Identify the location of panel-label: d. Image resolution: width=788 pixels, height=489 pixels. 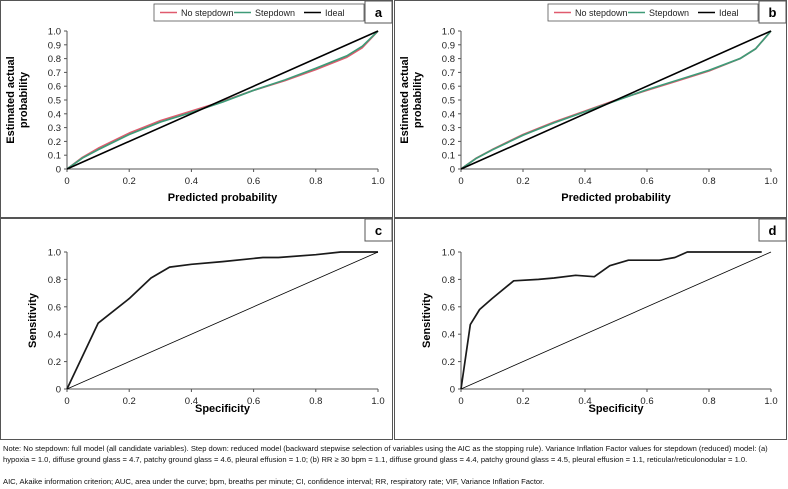
(773, 230).